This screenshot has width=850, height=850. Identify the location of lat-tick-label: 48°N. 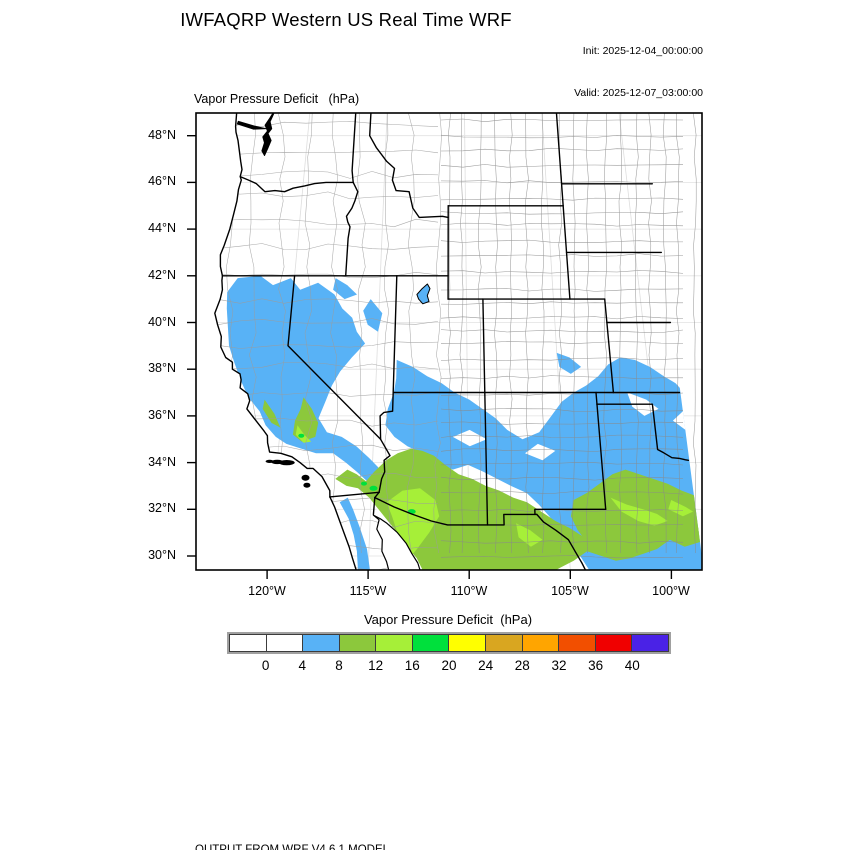
(162, 135).